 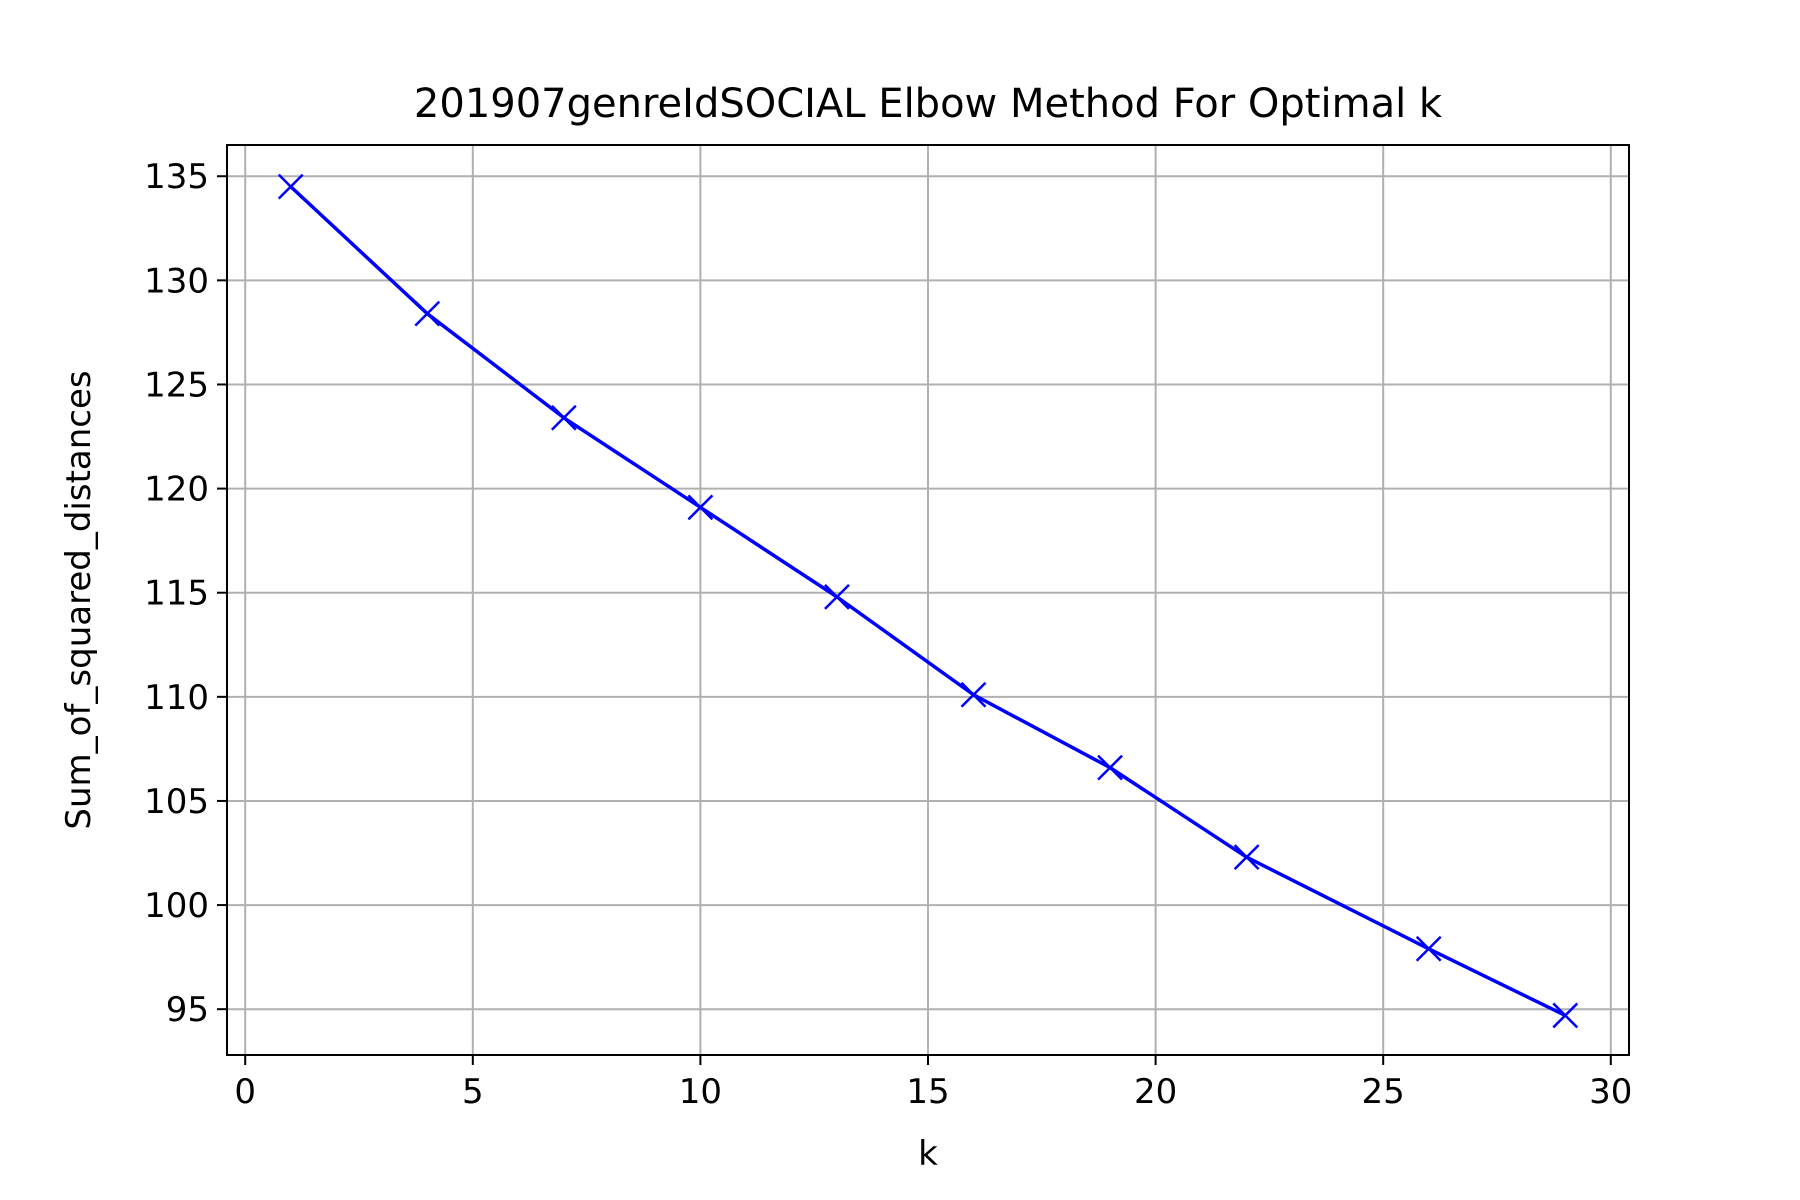 I want to click on x-tick-label: 0, so click(x=245, y=1092).